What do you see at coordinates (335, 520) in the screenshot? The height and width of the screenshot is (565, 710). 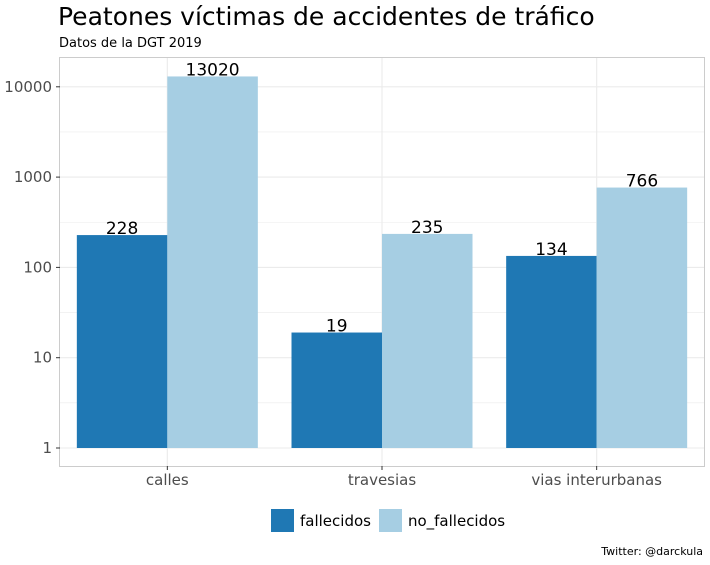 I see `legend-label-fallecidos: fallecidos` at bounding box center [335, 520].